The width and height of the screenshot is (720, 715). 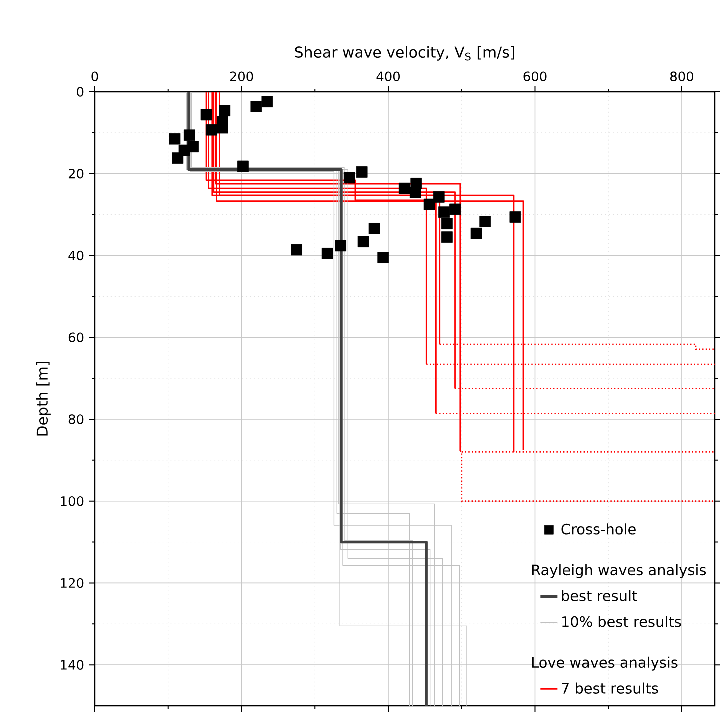 I want to click on annotation: Rayleigh waves analysis, so click(x=619, y=571).